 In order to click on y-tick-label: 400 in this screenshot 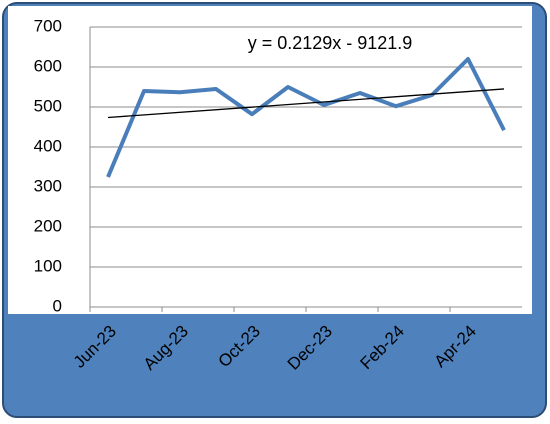, I will do `click(48, 145)`.